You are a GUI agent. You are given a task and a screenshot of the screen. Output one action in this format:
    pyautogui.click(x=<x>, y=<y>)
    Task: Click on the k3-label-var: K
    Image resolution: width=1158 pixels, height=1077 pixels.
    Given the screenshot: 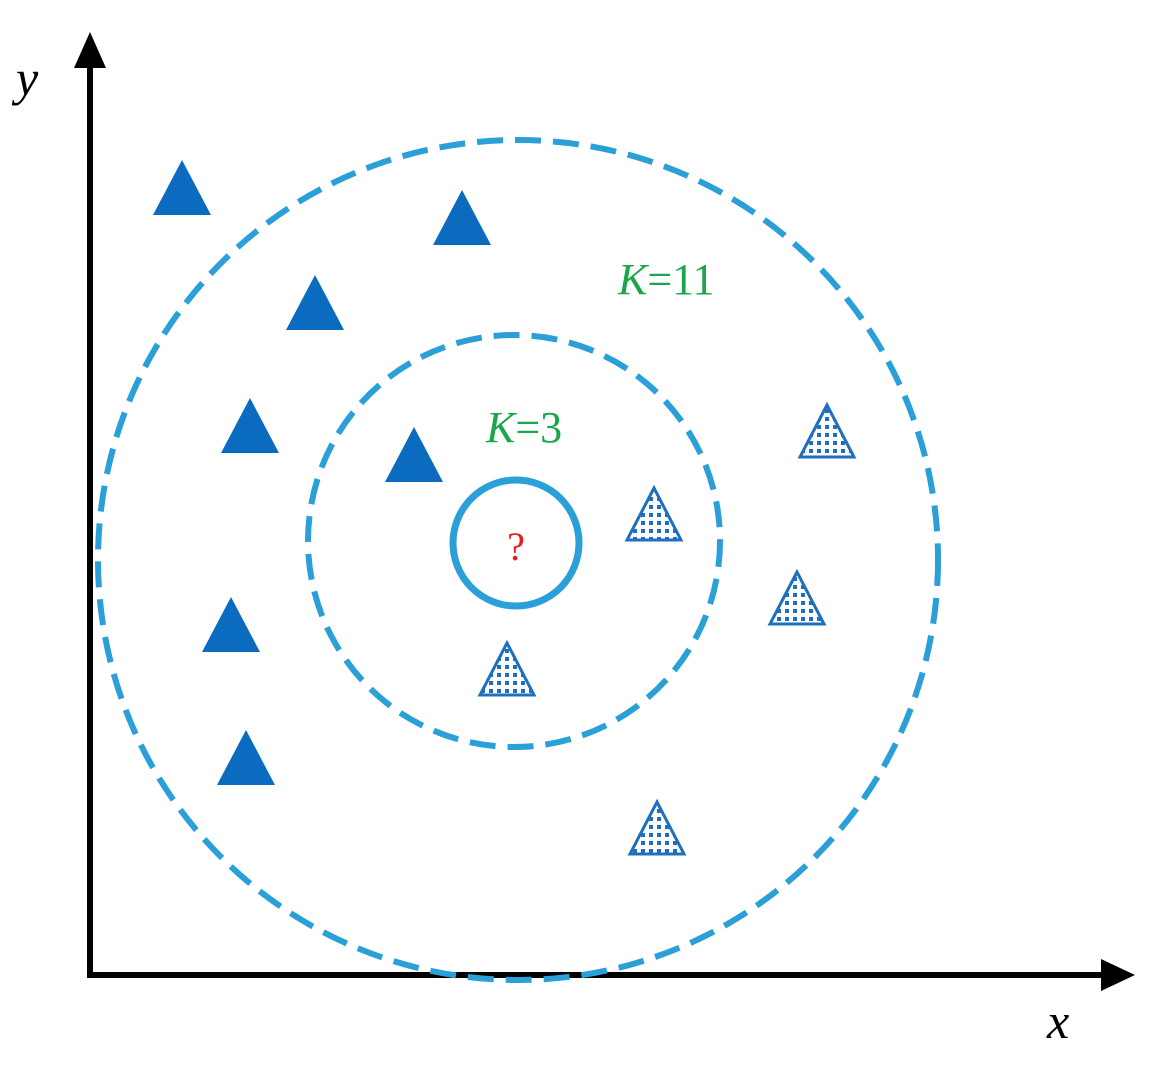 What is the action you would take?
    pyautogui.click(x=501, y=427)
    